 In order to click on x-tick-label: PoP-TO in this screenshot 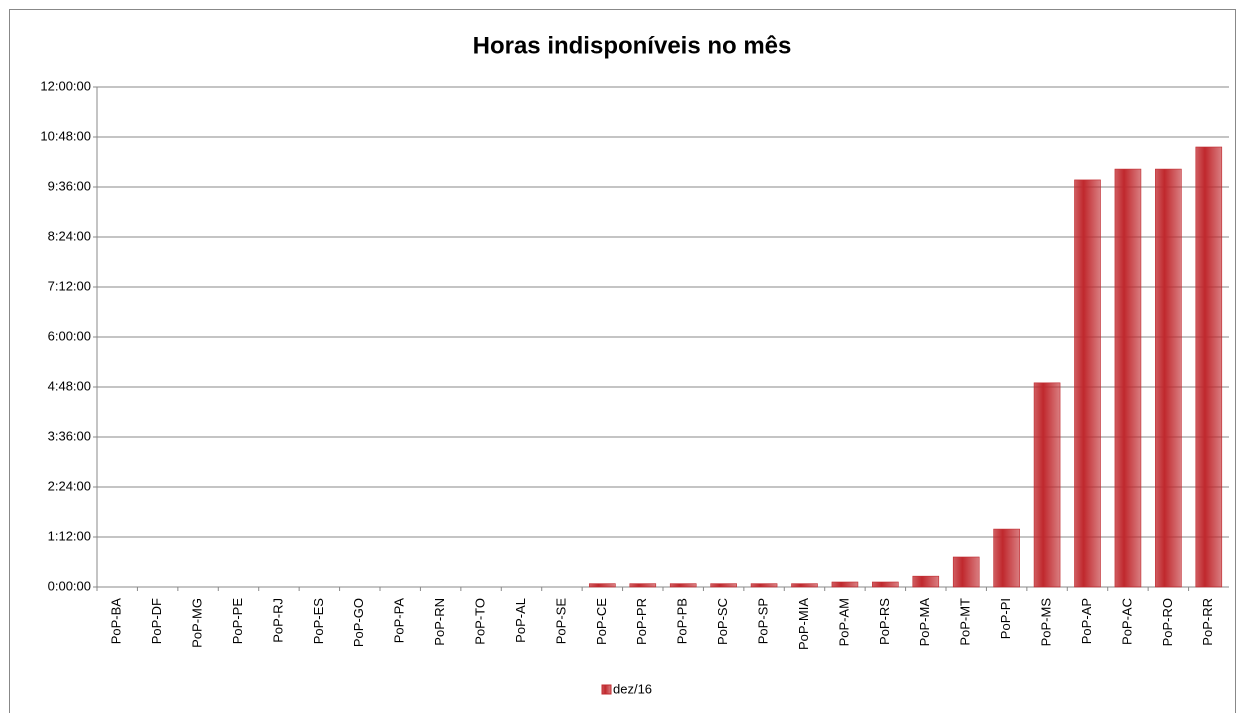, I will do `click(480, 621)`.